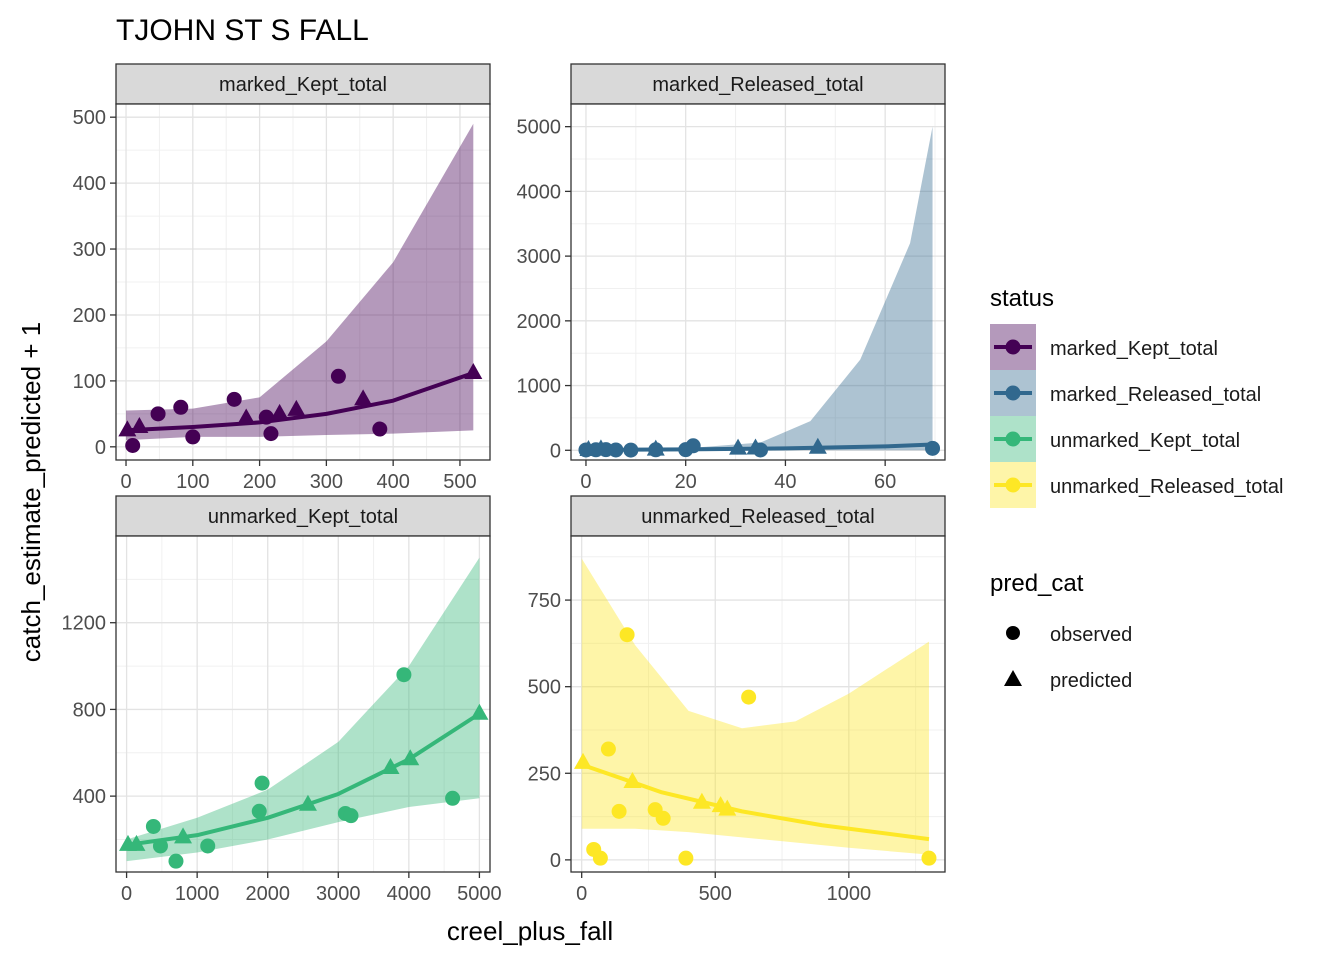 This screenshot has height=960, width=1344. I want to click on x-tick-label: 100, so click(192, 482).